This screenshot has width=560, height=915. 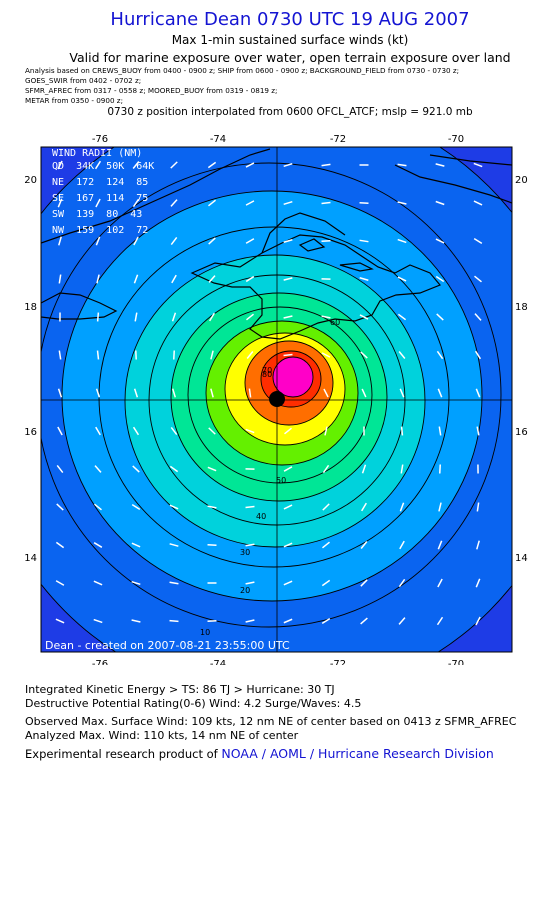 What do you see at coordinates (278, 139) in the screenshot?
I see `lon-ticks-top: -76 -74 -72 -70` at bounding box center [278, 139].